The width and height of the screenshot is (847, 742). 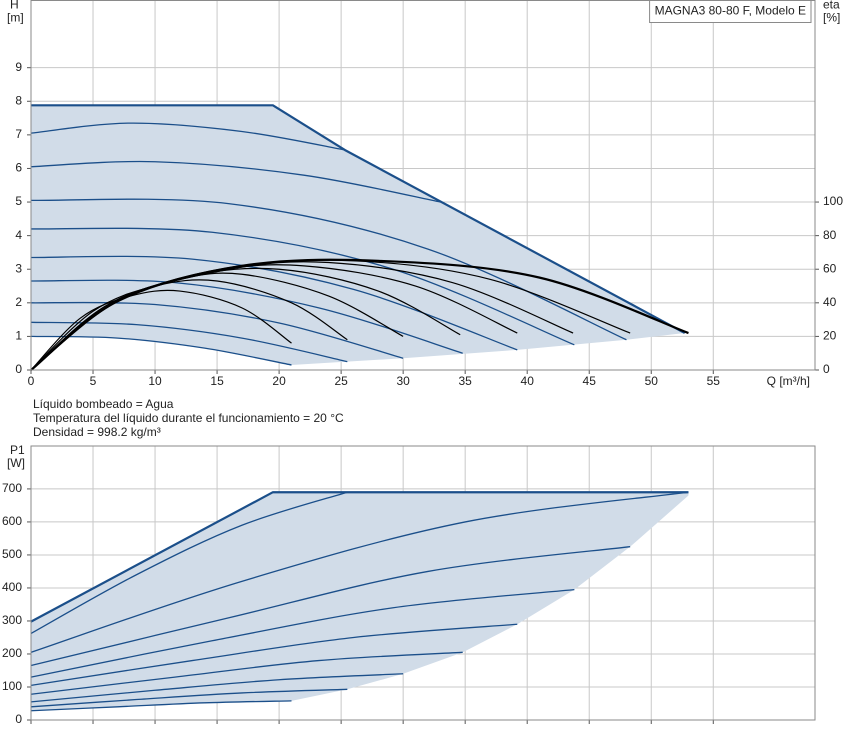 What do you see at coordinates (12, 686) in the screenshot?
I see `y-tick-label: 100` at bounding box center [12, 686].